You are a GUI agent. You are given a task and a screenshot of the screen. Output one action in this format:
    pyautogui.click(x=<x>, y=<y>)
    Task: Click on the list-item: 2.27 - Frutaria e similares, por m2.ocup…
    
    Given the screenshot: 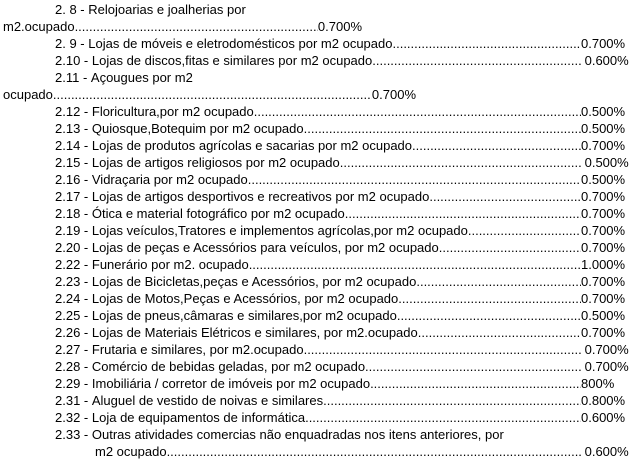 What is the action you would take?
    pyautogui.click(x=319, y=349)
    